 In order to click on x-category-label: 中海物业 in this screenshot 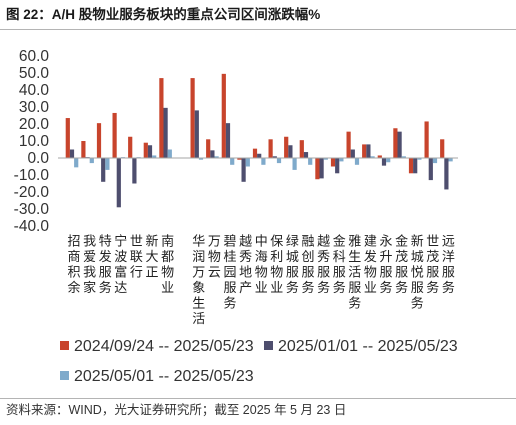, I will do `click(260, 265)`.